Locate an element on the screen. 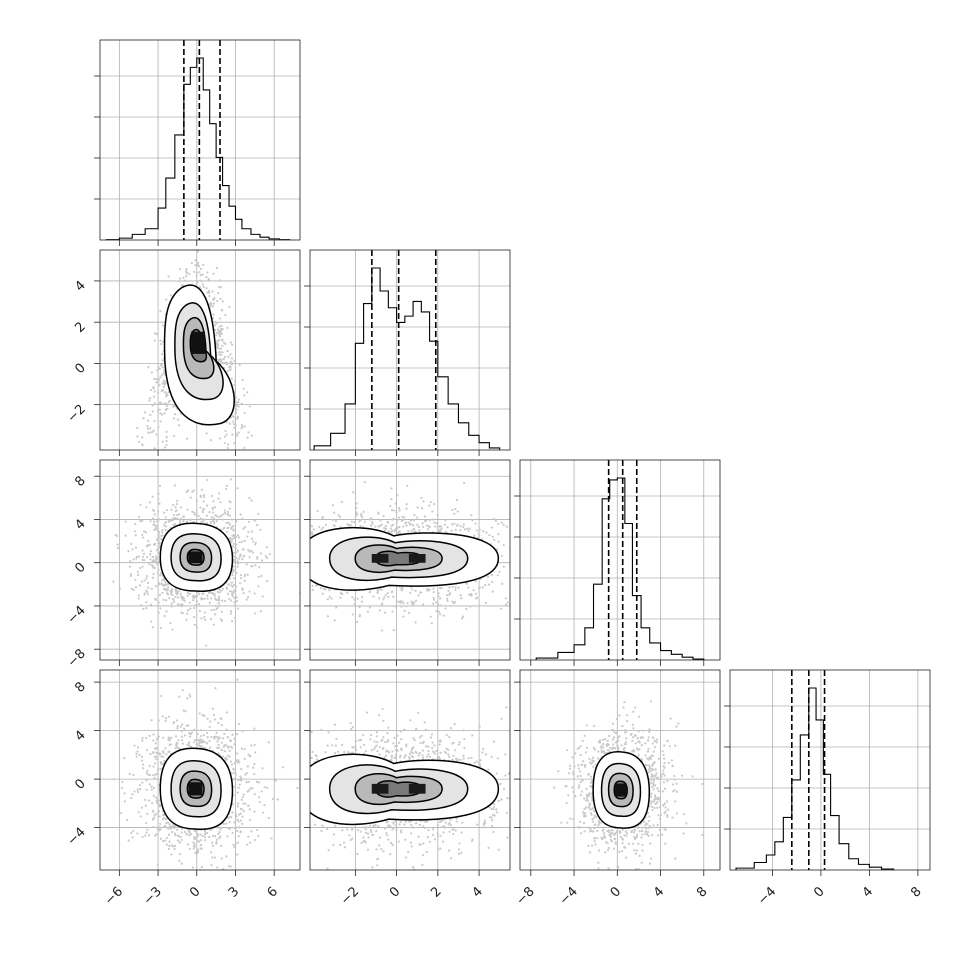  x-tick-label: −3 is located at coordinates (153, 896).